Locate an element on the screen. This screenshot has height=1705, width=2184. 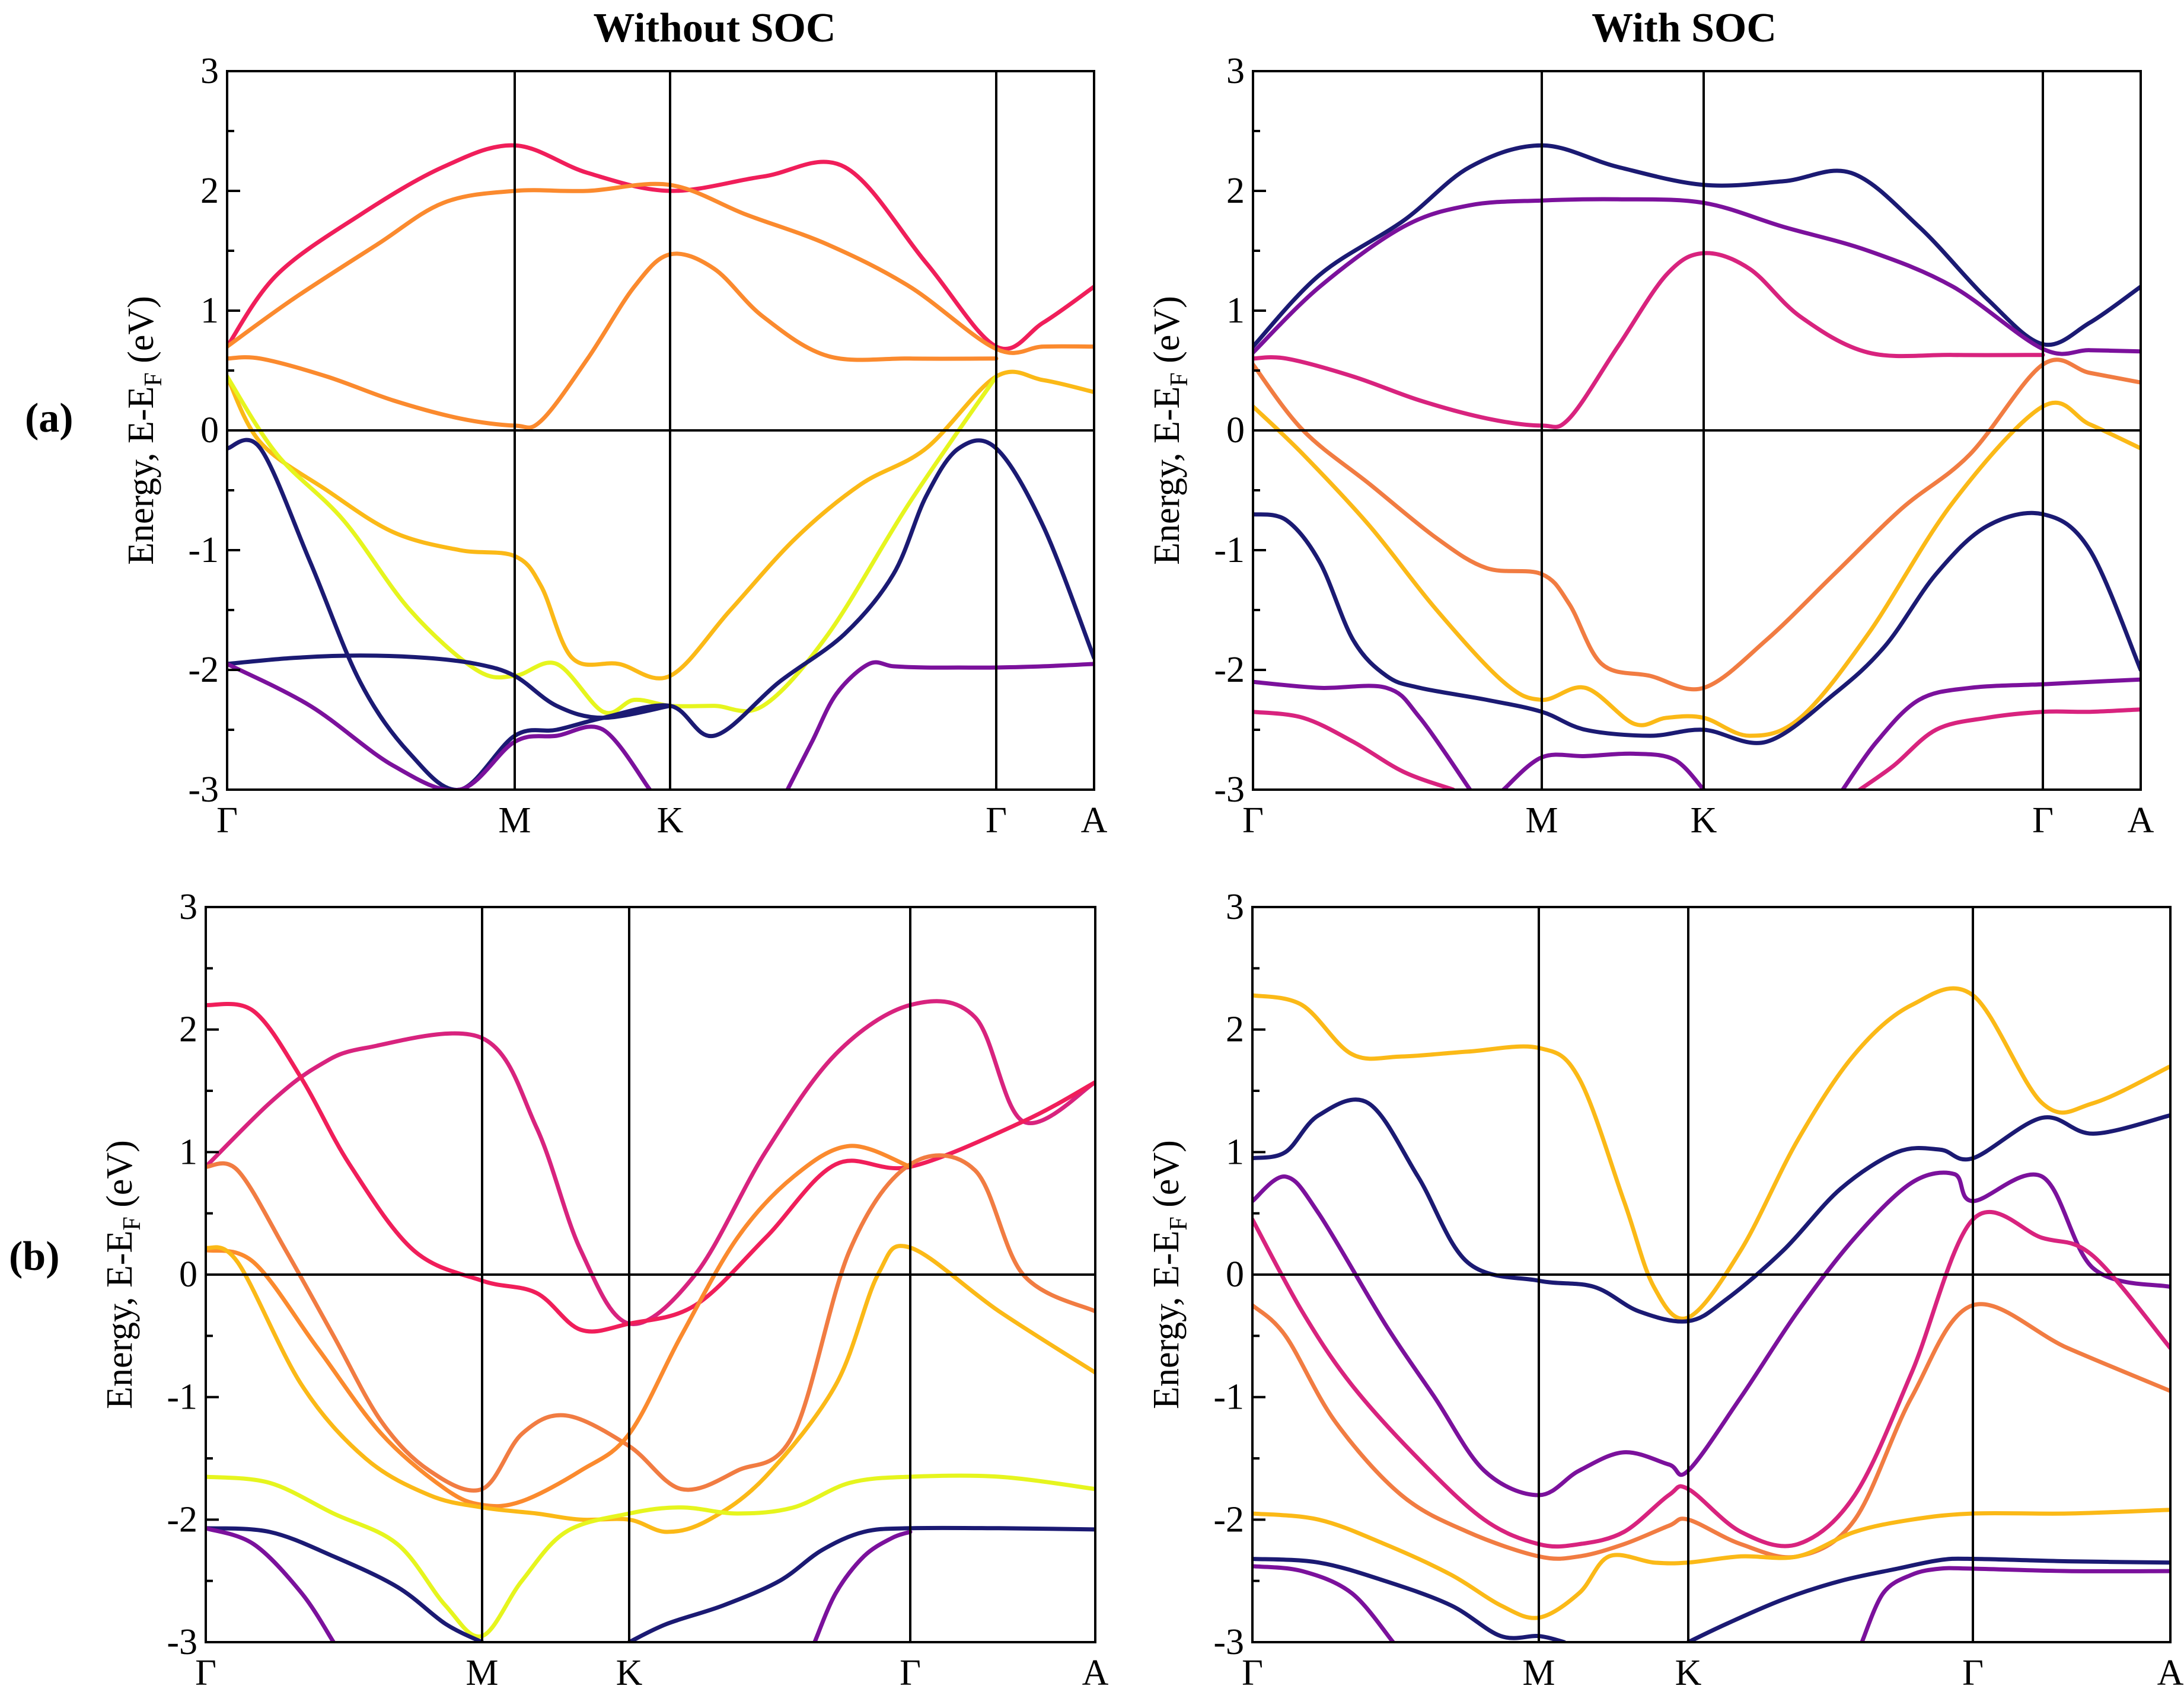
column-title-without-soc: Without SOC is located at coordinates (714, 28).